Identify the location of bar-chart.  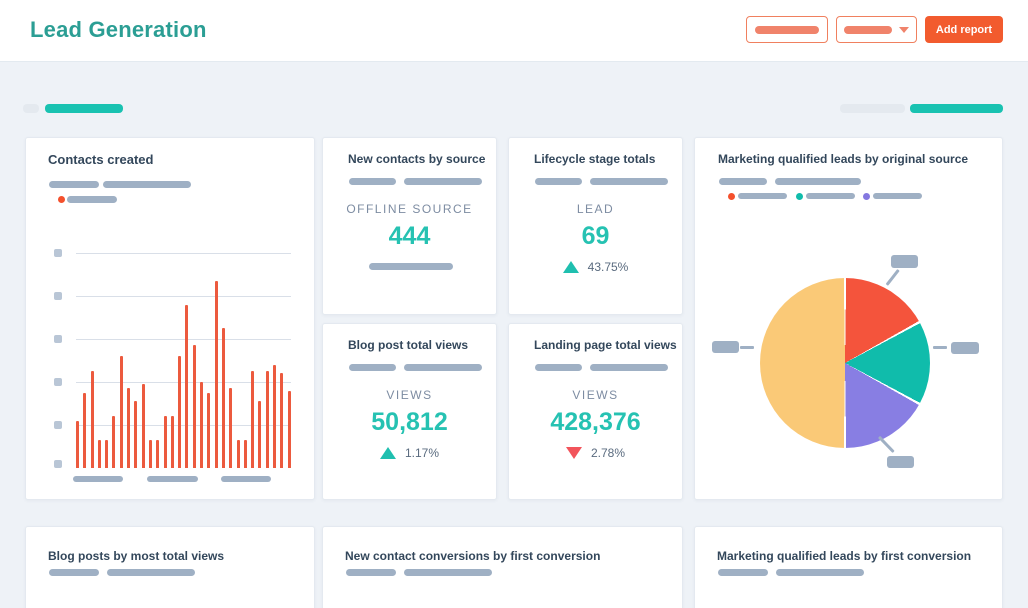
(172, 358).